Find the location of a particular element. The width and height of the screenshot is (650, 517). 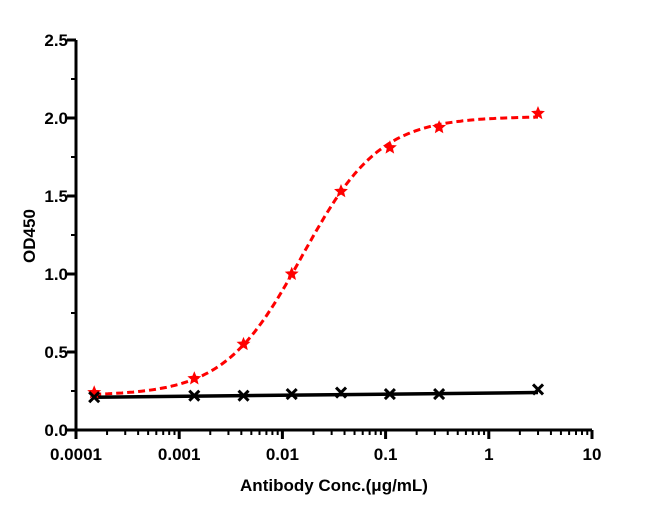

x-tick-label: 0.001 is located at coordinates (179, 454).